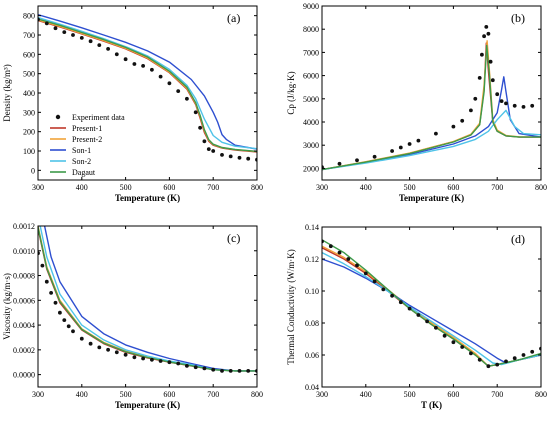  Describe the element at coordinates (311, 168) in the screenshot. I see `y-tick-label: 2000` at that location.